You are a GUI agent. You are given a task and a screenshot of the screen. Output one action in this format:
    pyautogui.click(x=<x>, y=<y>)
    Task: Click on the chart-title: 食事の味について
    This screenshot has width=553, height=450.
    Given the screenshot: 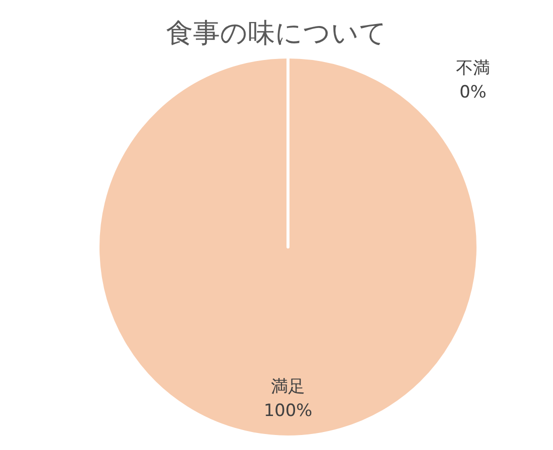 What is the action you would take?
    pyautogui.click(x=276, y=33)
    